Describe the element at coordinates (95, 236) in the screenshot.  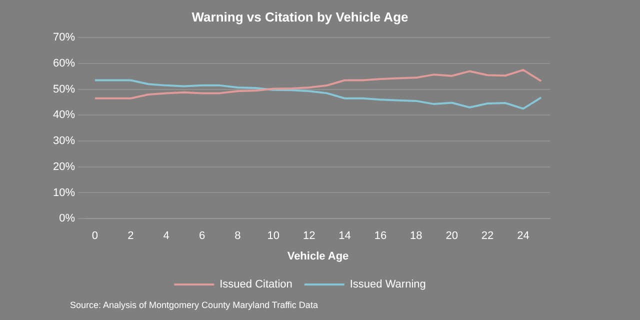
I see `x-tick-label: 0` at that location.